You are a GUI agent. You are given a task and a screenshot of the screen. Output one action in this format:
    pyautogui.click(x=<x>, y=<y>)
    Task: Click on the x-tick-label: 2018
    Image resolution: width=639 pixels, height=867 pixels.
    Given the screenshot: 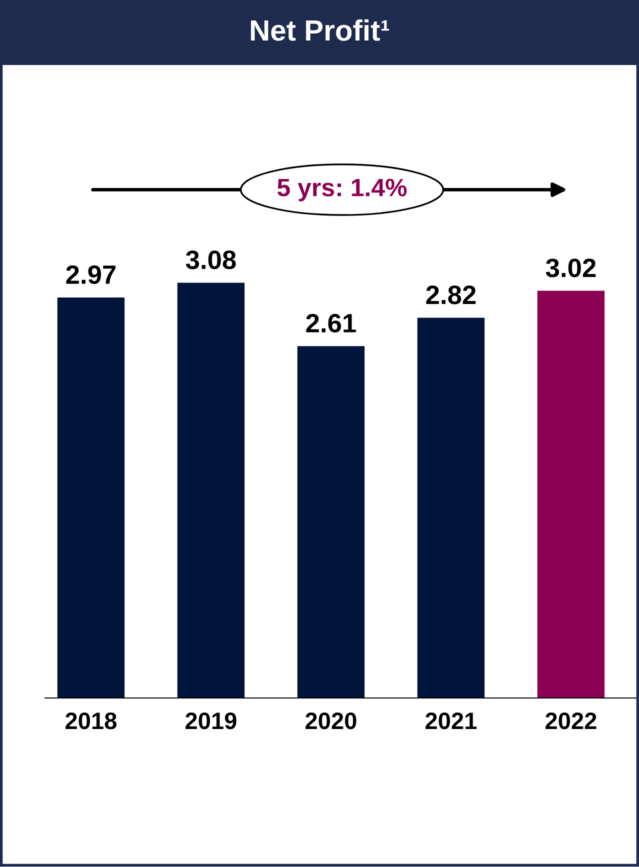 What is the action you would take?
    pyautogui.click(x=91, y=721)
    